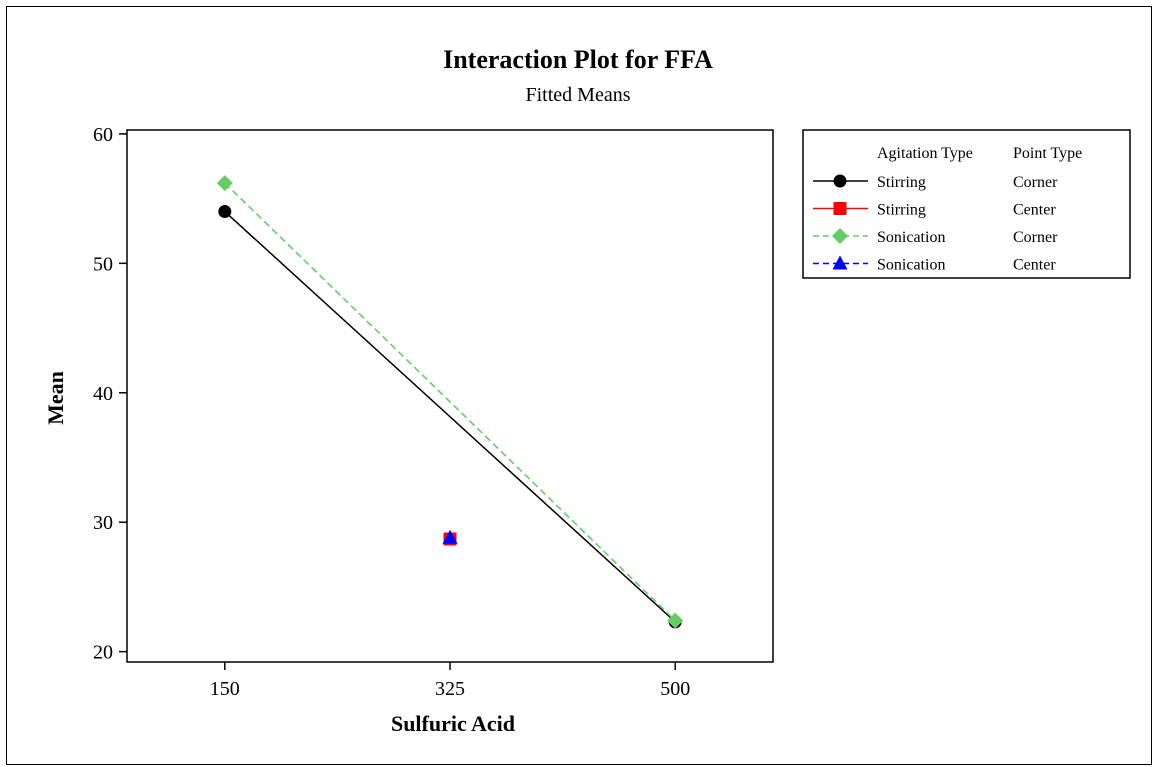 This screenshot has width=1154, height=767. I want to click on legend-point-type-stirring-center: Center, so click(1034, 210).